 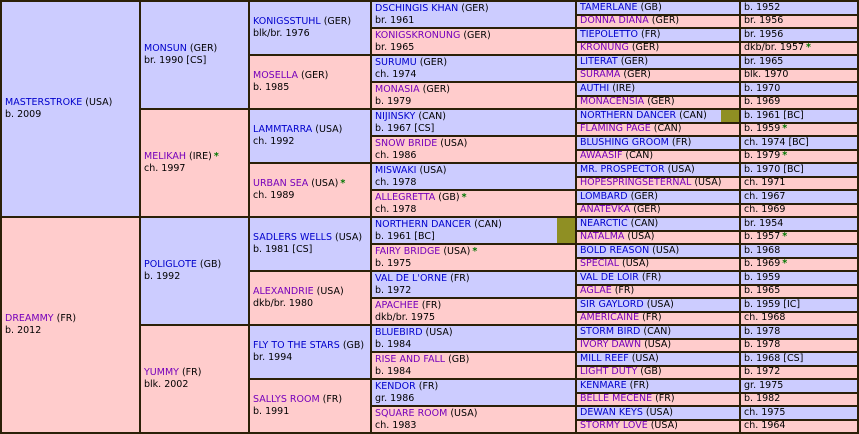 What do you see at coordinates (194, 271) in the screenshot?
I see `cell-poliglote: POLIGLOTE (GB) b. 1992` at bounding box center [194, 271].